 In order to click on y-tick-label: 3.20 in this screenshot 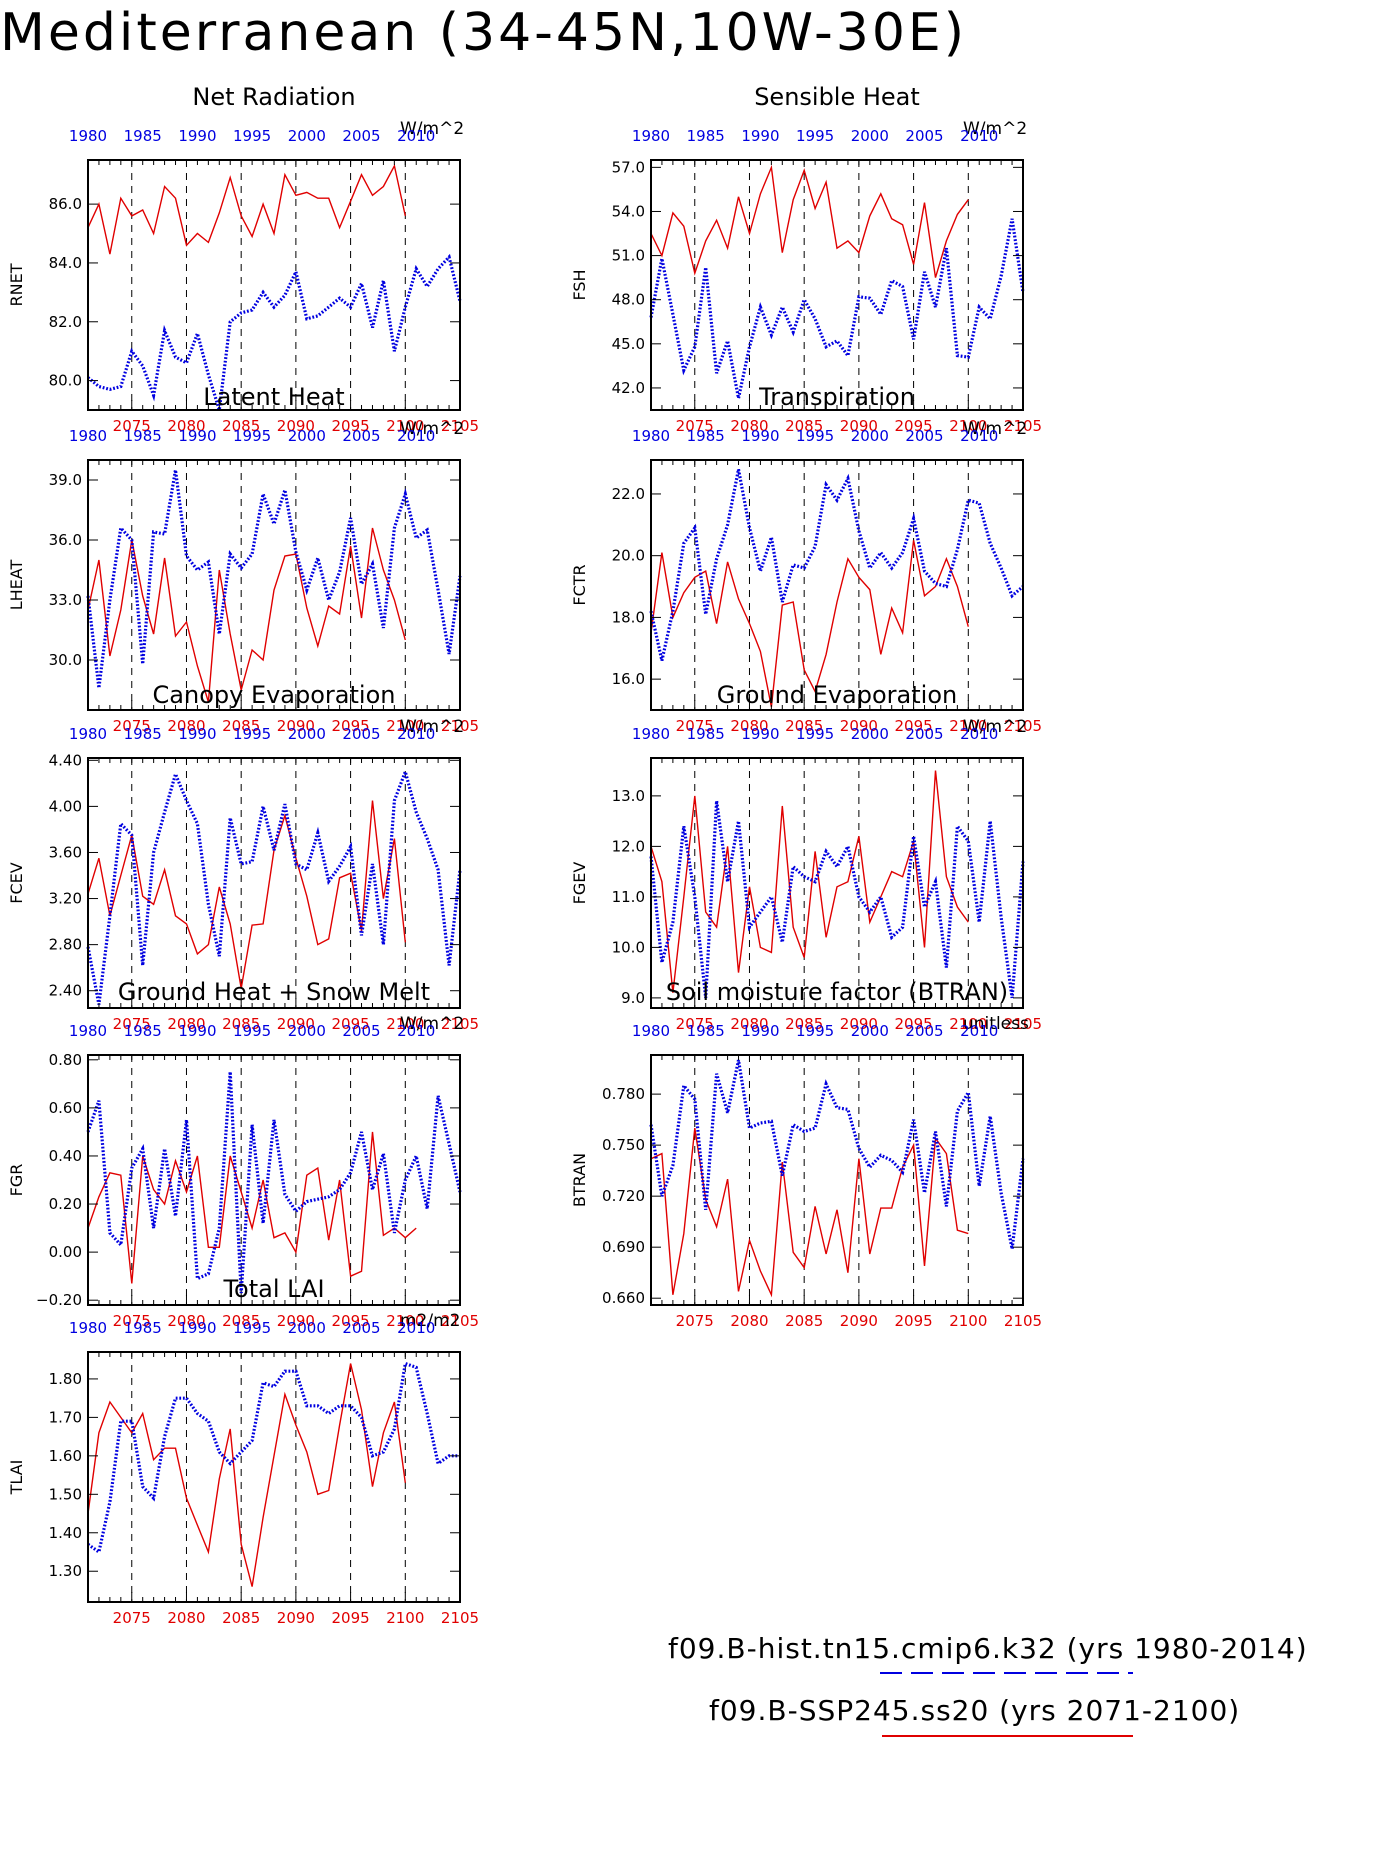, I will do `click(65, 899)`.